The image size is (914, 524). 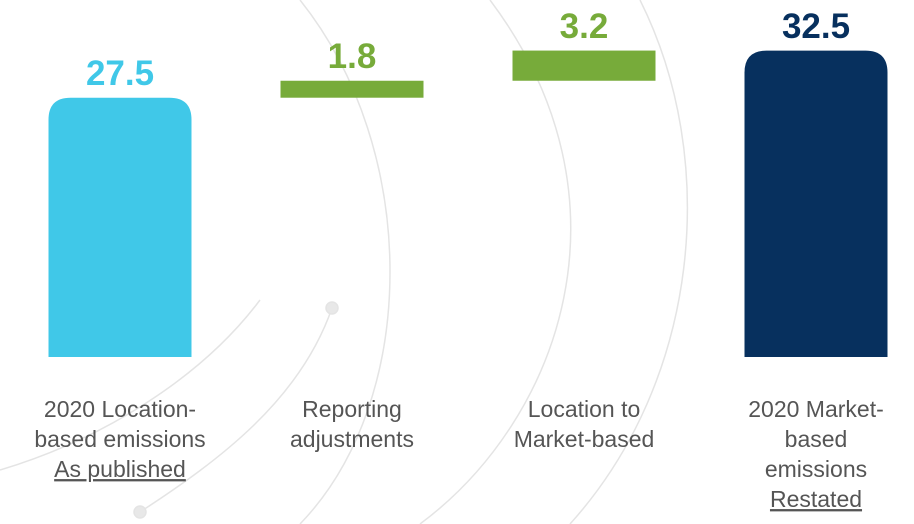 I want to click on category-label: 2020 Location-, so click(x=120, y=409).